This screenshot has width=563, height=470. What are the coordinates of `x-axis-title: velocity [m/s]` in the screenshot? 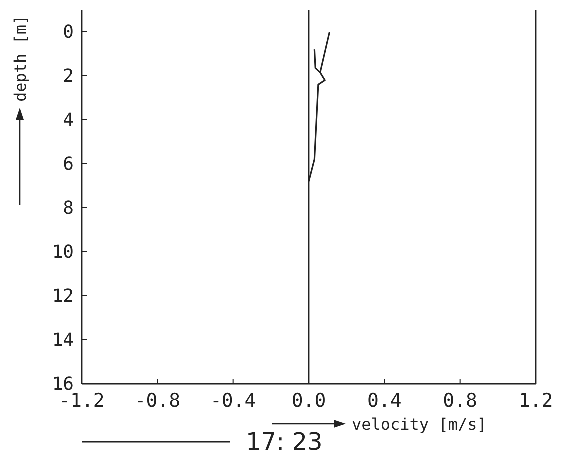 It's located at (419, 424).